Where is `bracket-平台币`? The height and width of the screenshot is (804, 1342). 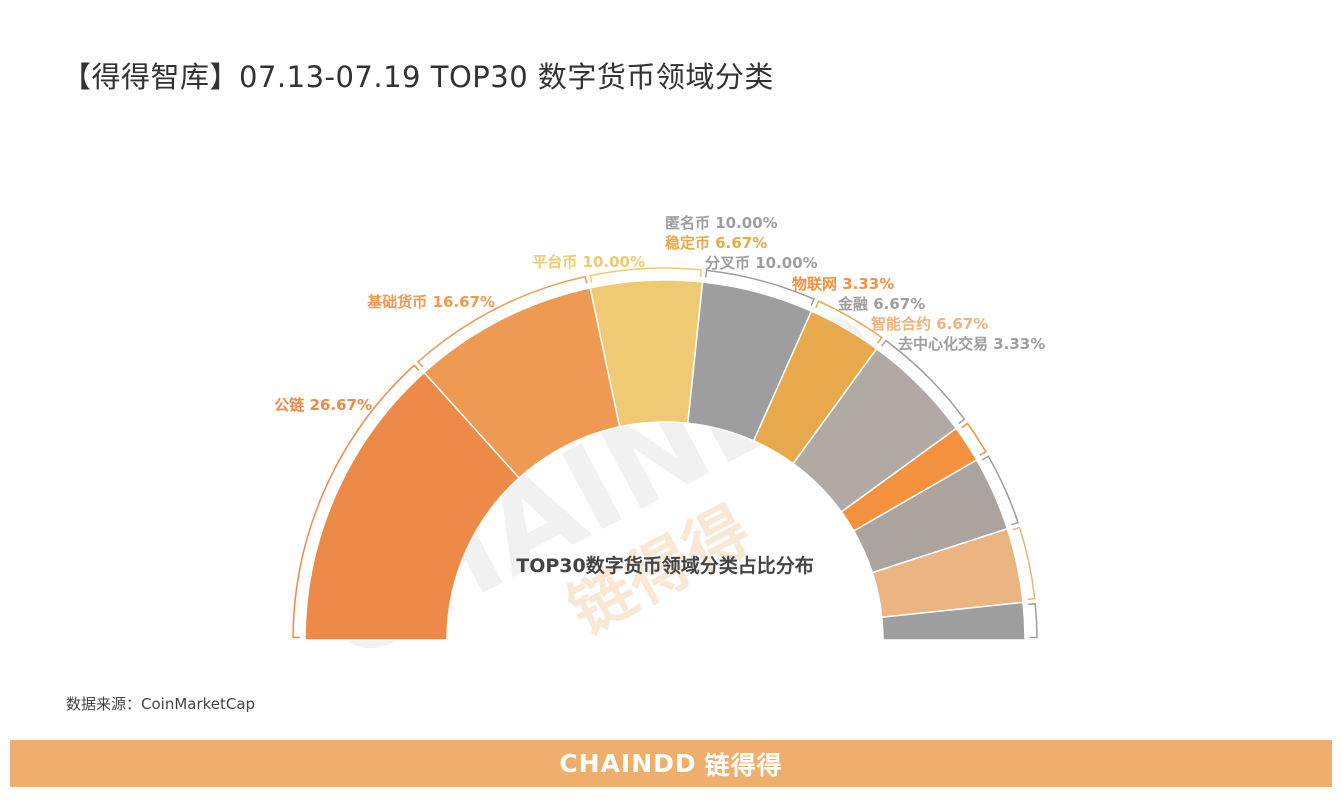
bracket-平台币 is located at coordinates (646, 275).